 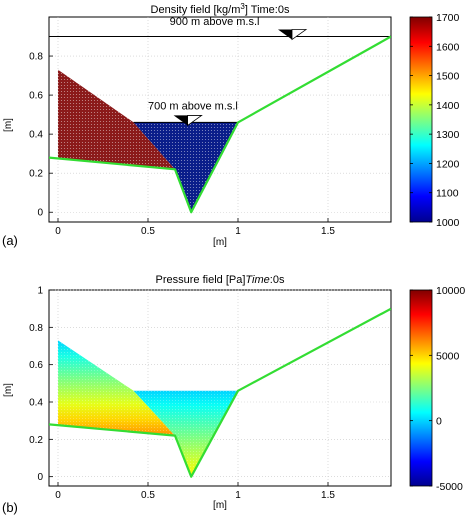 What do you see at coordinates (238, 231) in the screenshot?
I see `panel-a-x-tick-label-2: 1` at bounding box center [238, 231].